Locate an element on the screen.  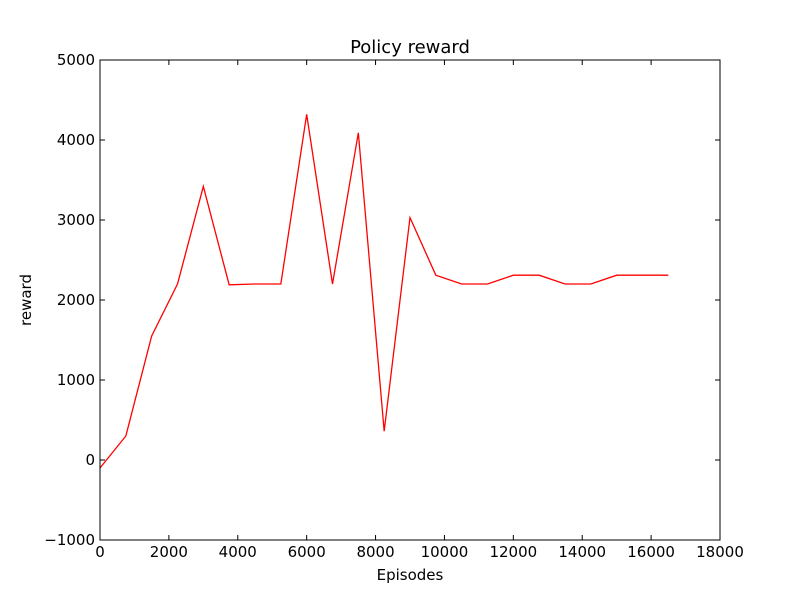
y-axis-label: reward is located at coordinates (26, 300).